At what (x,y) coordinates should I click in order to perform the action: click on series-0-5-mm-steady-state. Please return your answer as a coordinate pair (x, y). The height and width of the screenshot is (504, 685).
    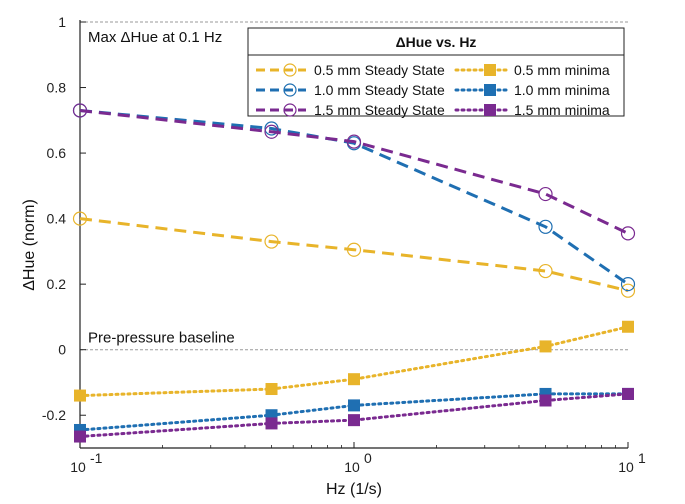
    Looking at the image, I should click on (354, 254).